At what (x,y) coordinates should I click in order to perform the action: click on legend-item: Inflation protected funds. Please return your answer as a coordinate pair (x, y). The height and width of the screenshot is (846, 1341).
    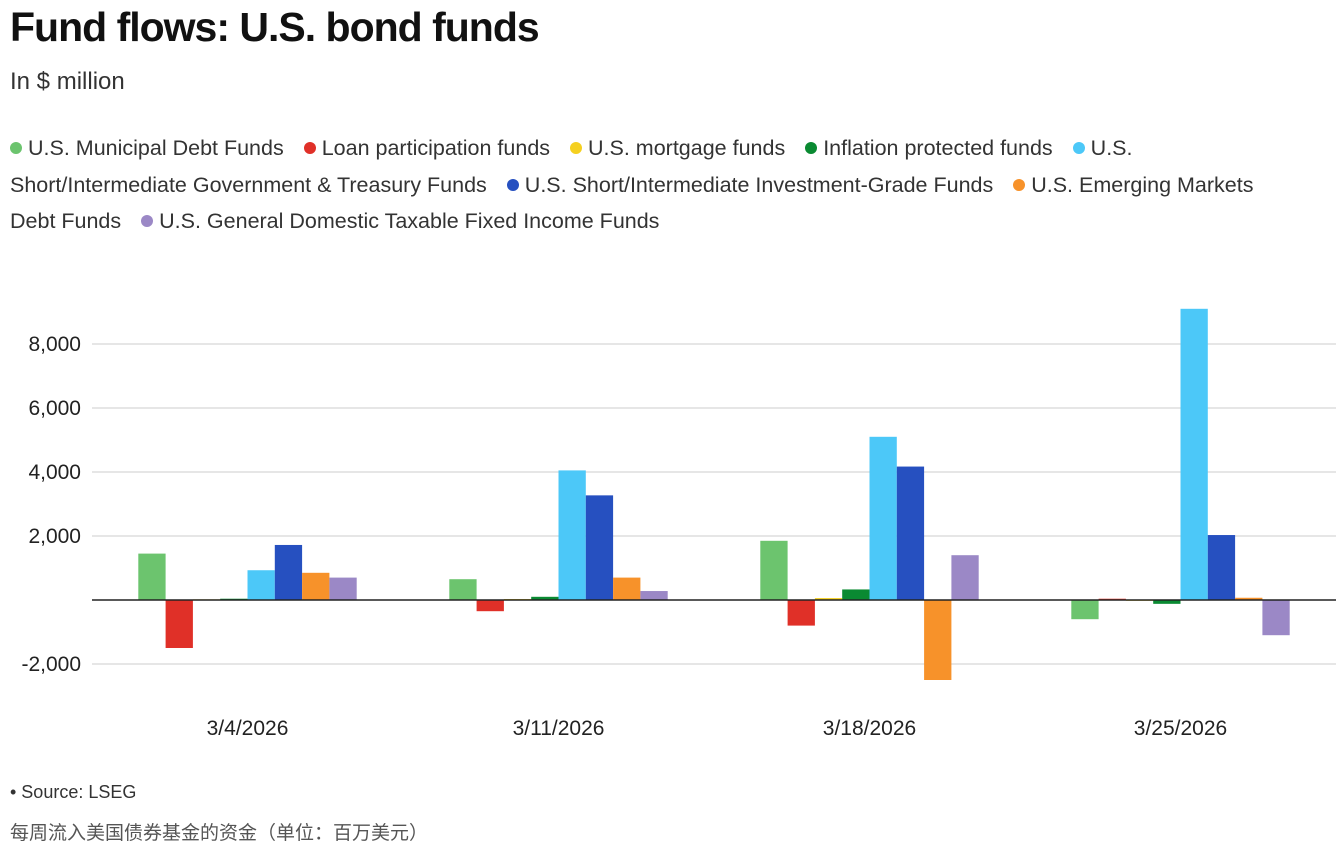
    Looking at the image, I should click on (929, 148).